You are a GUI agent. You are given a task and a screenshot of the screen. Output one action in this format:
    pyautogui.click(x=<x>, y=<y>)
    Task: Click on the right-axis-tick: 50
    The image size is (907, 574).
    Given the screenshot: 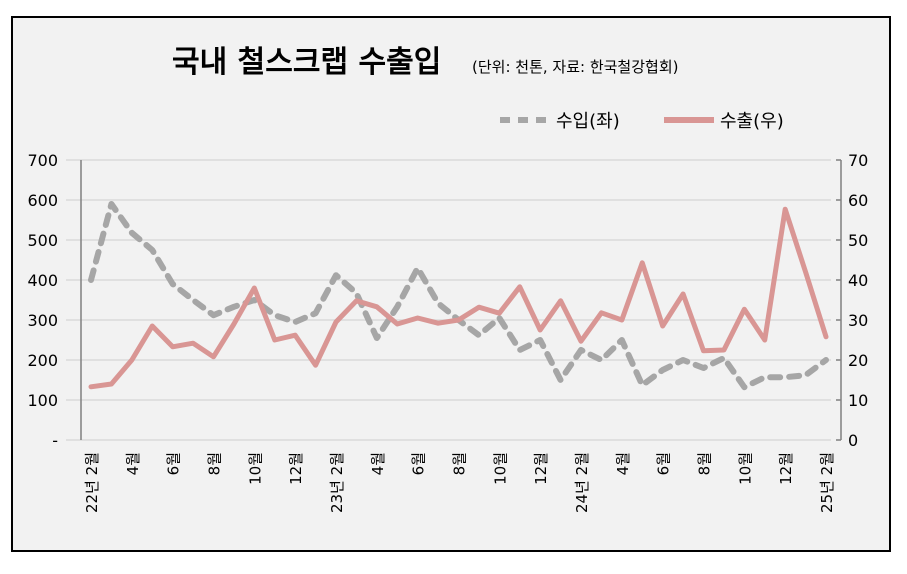 What is the action you would take?
    pyautogui.click(x=858, y=240)
    